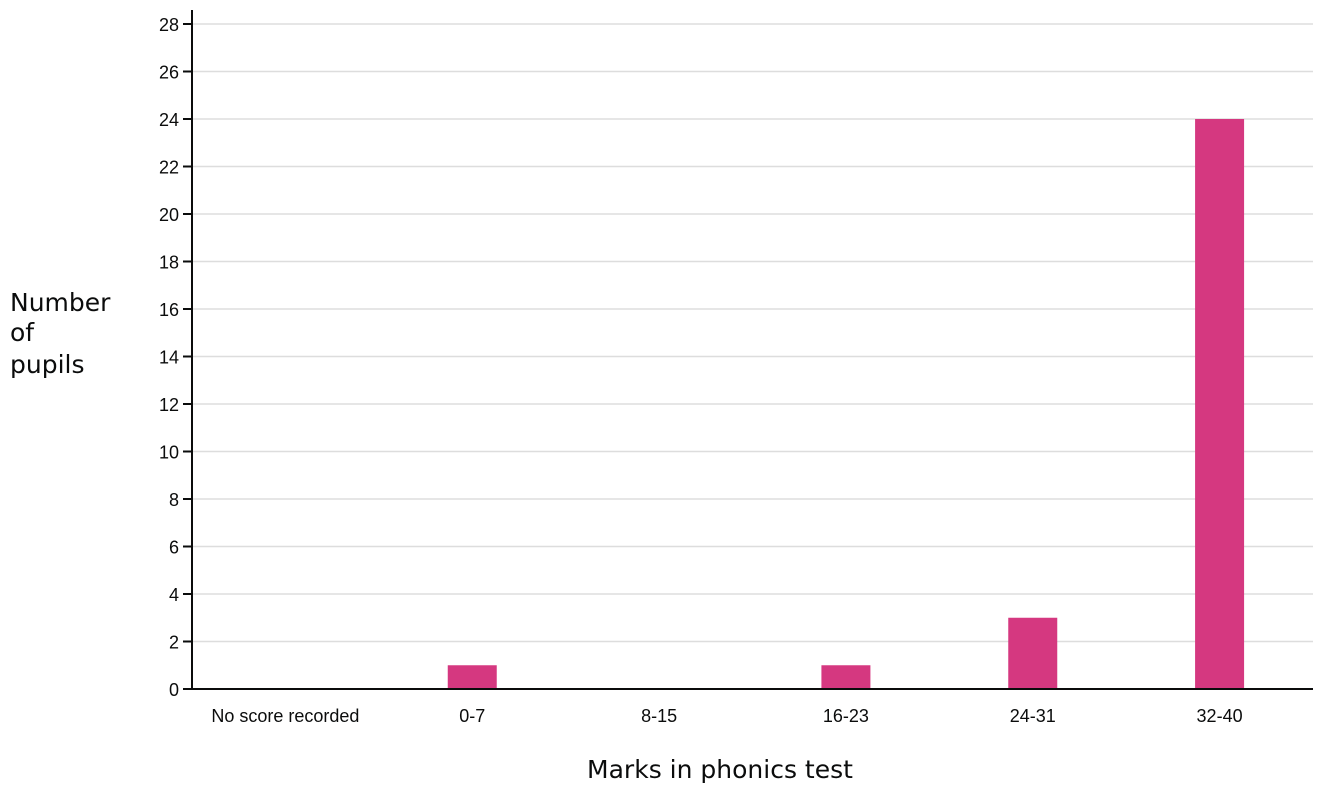 The width and height of the screenshot is (1321, 787). I want to click on x-tick-label-1: No score recorded, so click(285, 716).